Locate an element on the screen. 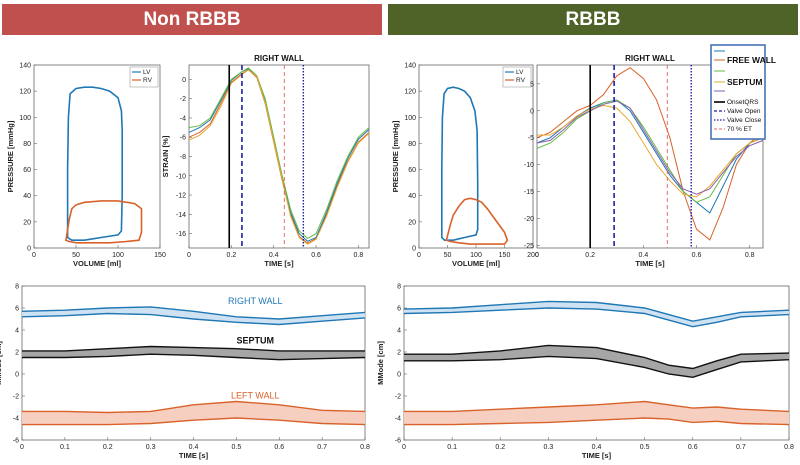  banner-non-rbbb: Non RBBB is located at coordinates (192, 19).